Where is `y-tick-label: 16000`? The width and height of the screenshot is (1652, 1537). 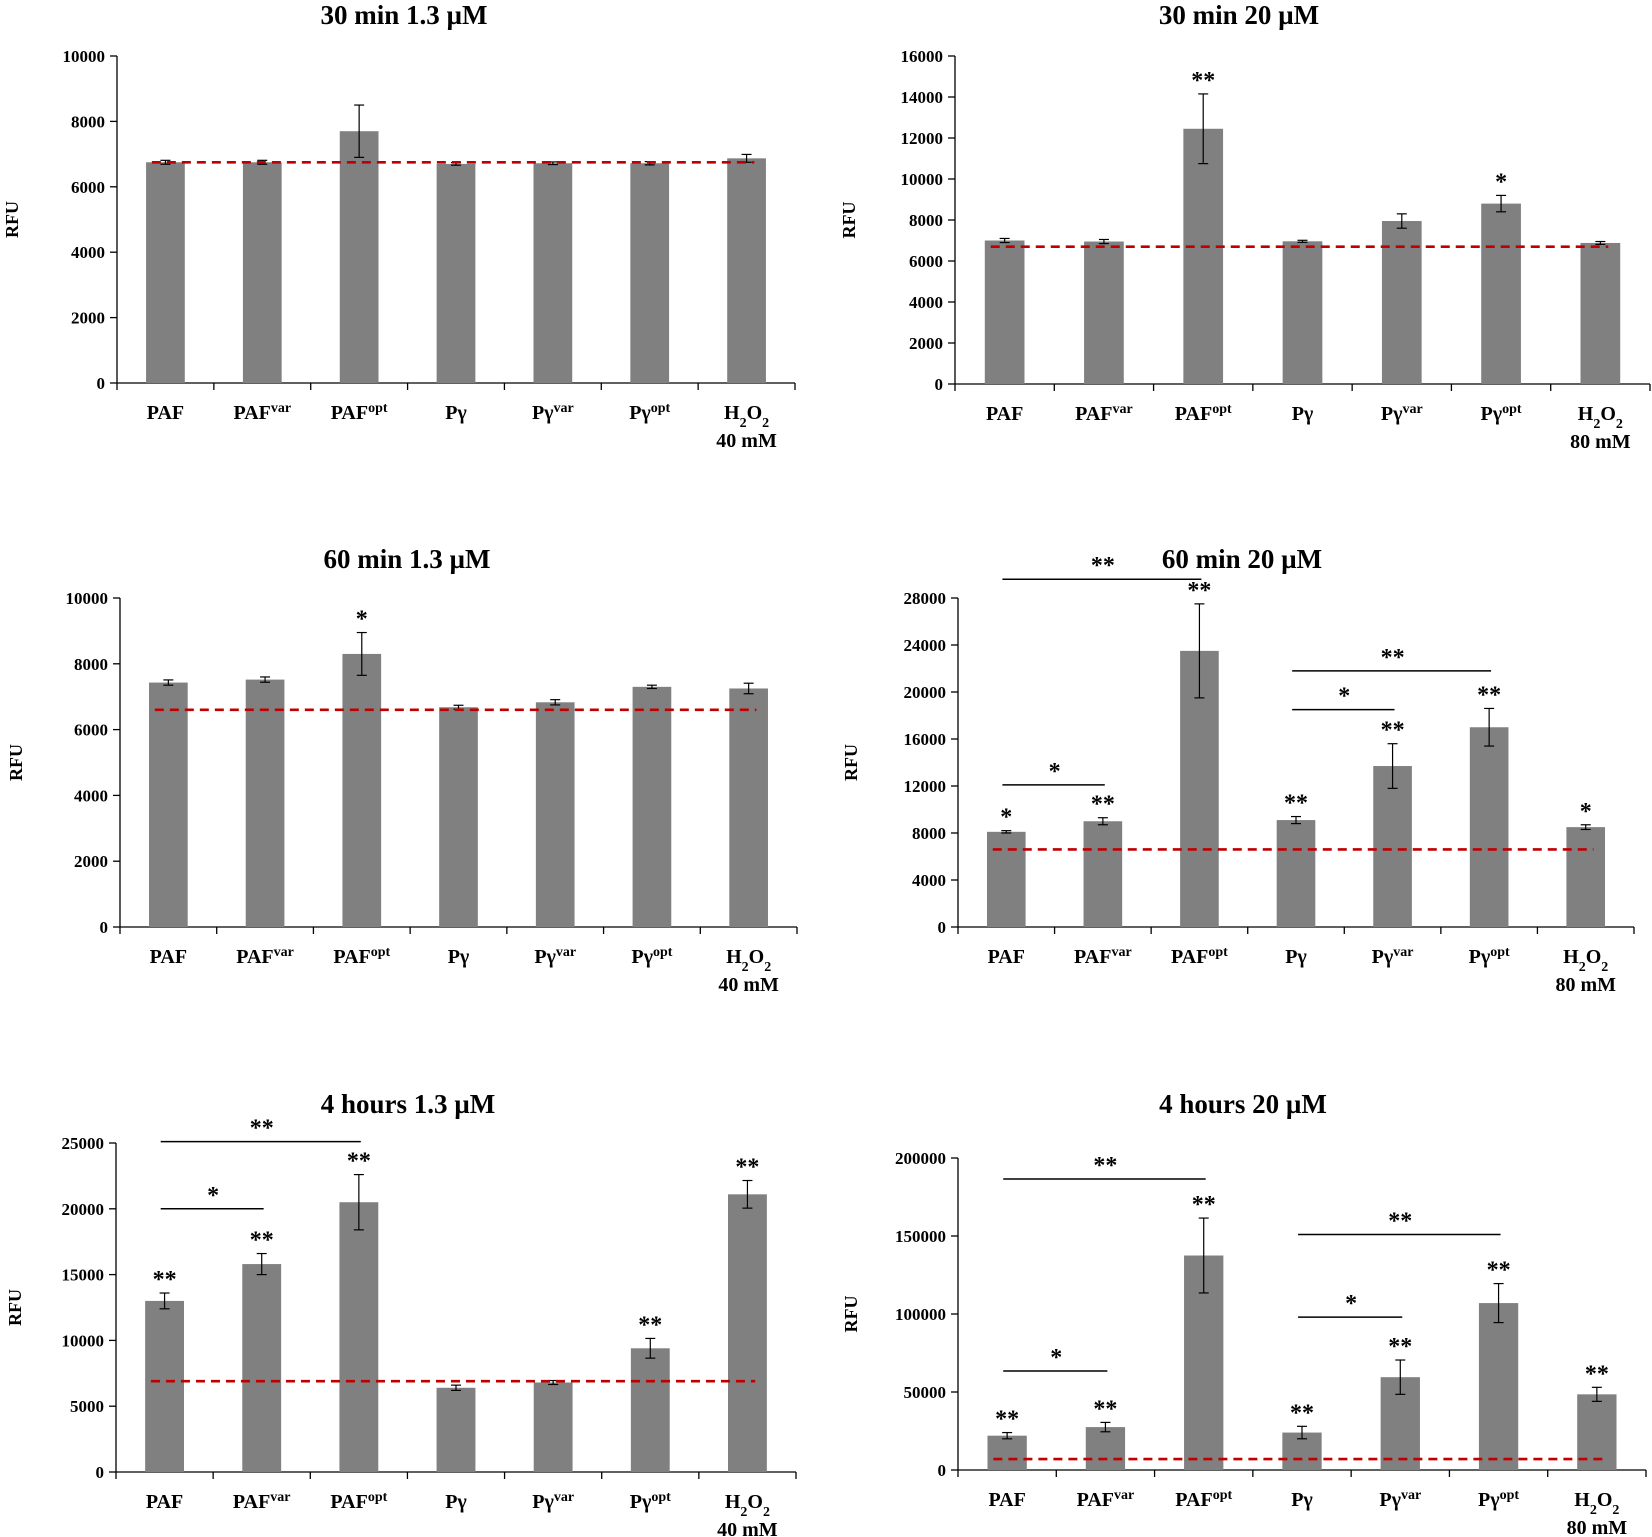 y-tick-label: 16000 is located at coordinates (925, 739).